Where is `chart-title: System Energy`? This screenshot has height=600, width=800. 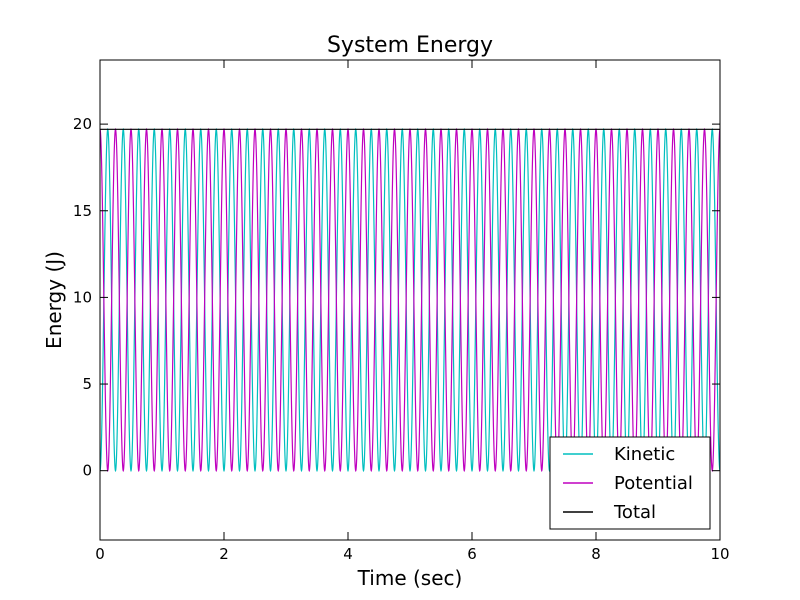
chart-title: System Energy is located at coordinates (410, 45).